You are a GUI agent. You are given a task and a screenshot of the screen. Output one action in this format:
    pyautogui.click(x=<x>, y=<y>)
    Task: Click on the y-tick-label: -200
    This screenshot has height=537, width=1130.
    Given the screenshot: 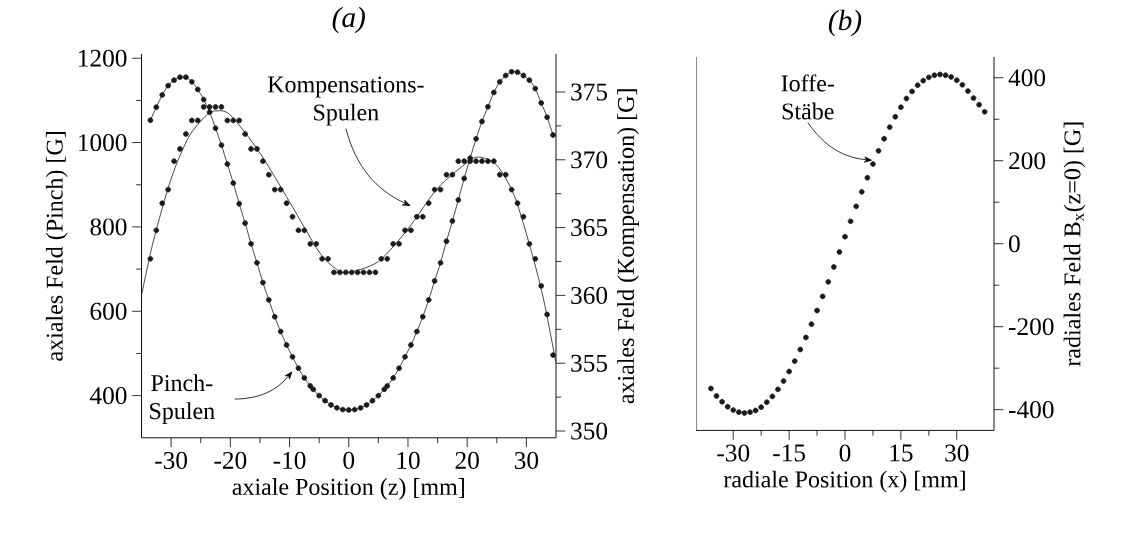 What is the action you would take?
    pyautogui.click(x=1031, y=327)
    